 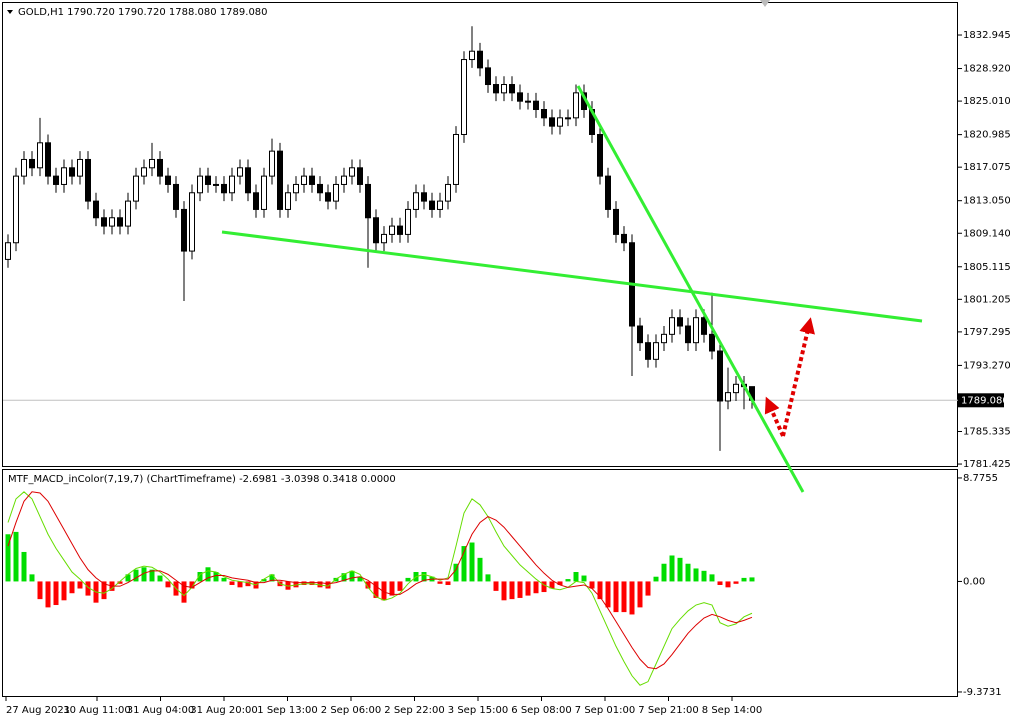 What do you see at coordinates (38, 710) in the screenshot?
I see `x-tick-label: 27 Aug 2021` at bounding box center [38, 710].